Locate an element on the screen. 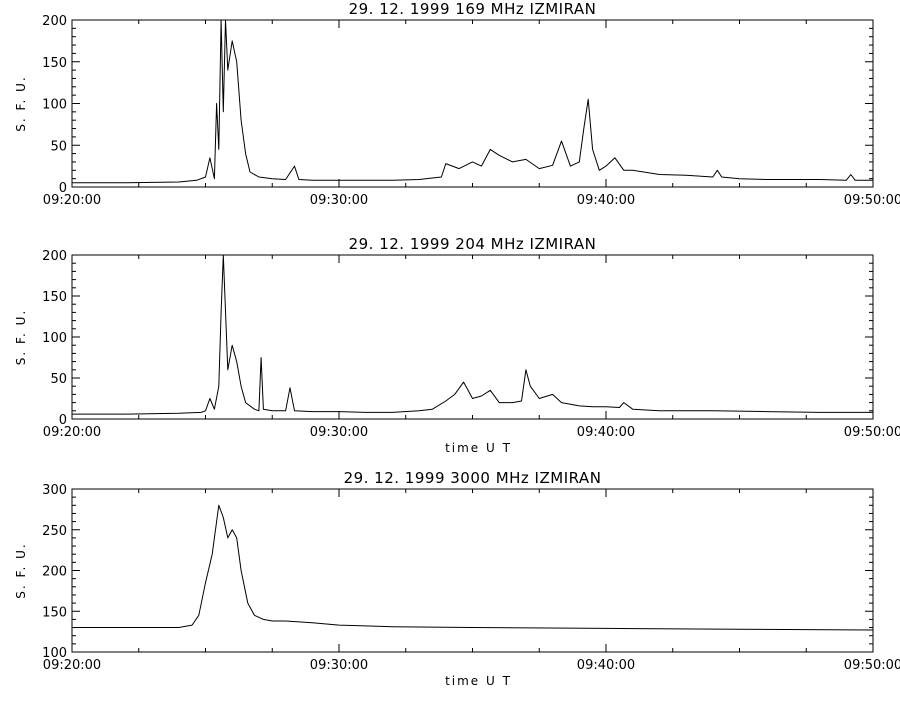 This screenshot has width=900, height=705. chart-title: 29. 12. 1999 204 MHz IZMIRAN is located at coordinates (473, 244).